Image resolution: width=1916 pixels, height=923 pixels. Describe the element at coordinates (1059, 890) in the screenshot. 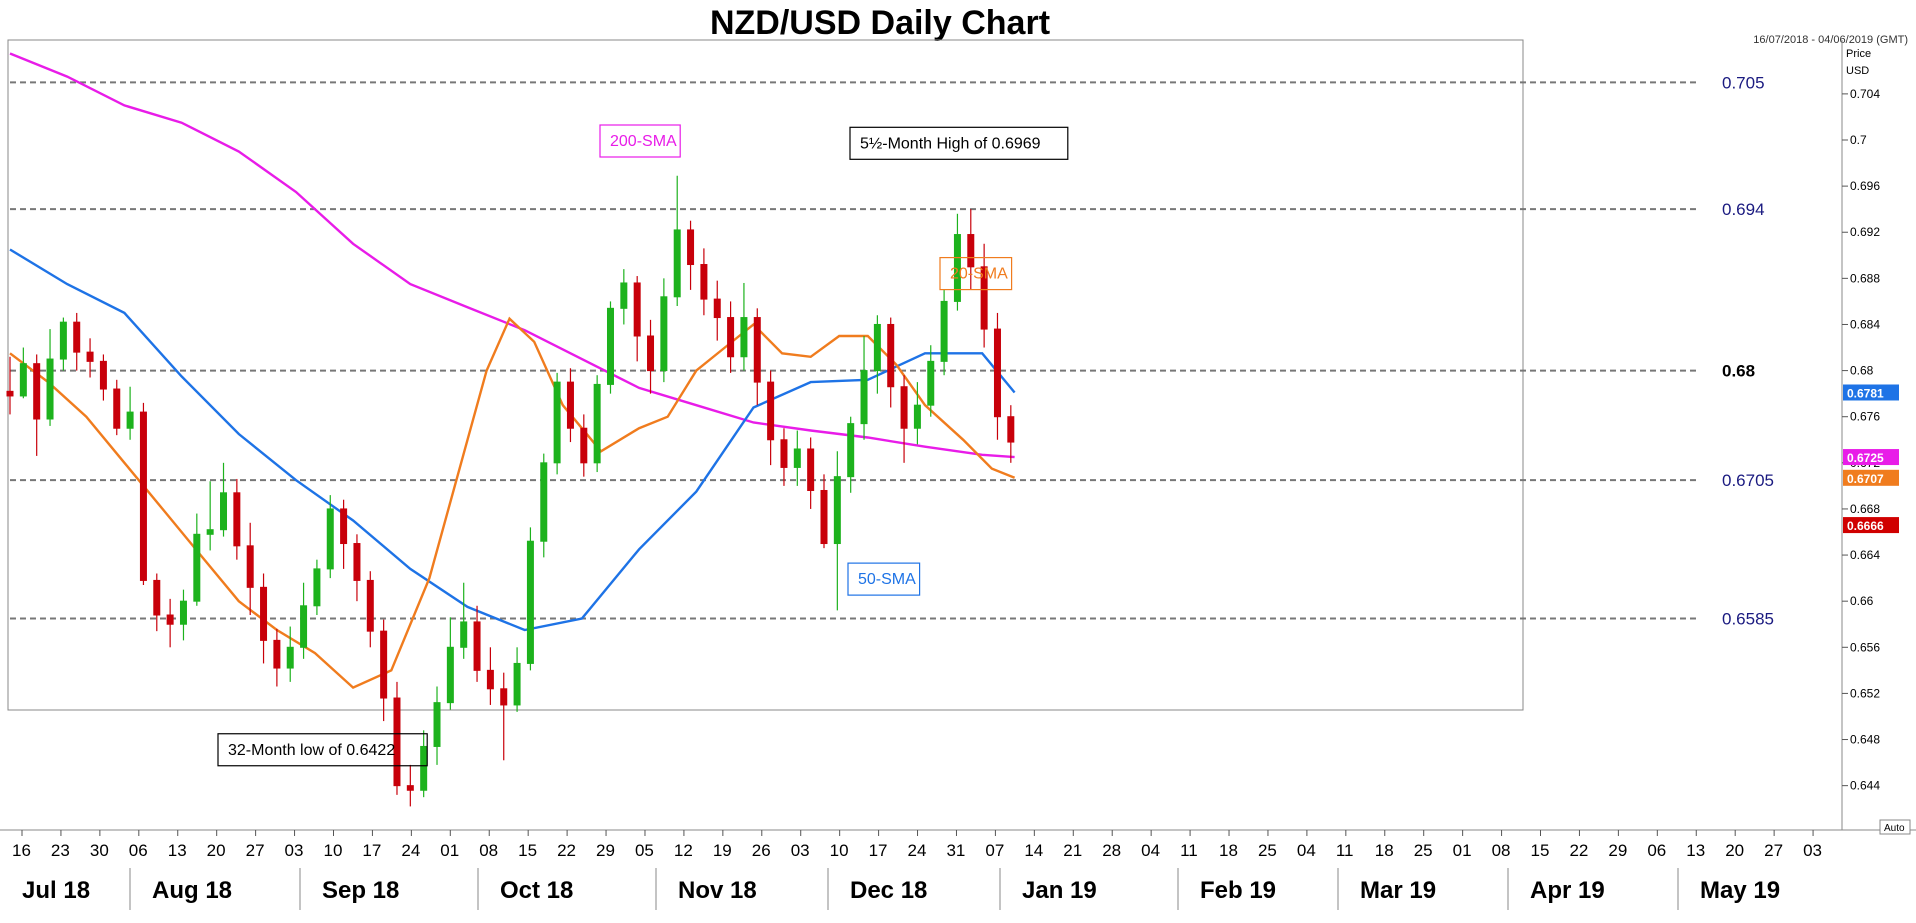

I see `x-month-label: Jan 19` at that location.